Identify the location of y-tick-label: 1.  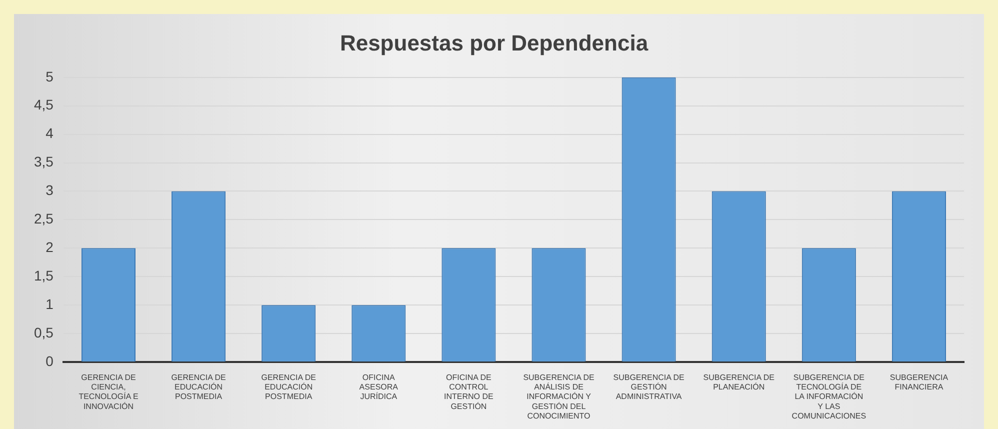
(50, 304).